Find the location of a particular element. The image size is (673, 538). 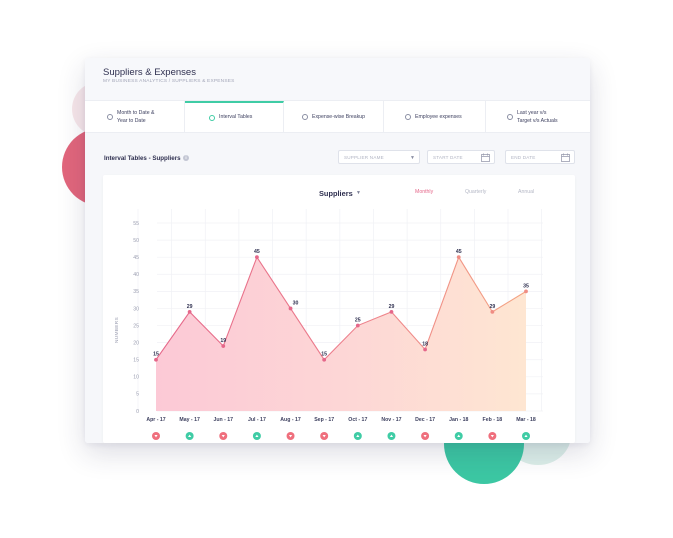

y-tick-label: 15 is located at coordinates (136, 361).